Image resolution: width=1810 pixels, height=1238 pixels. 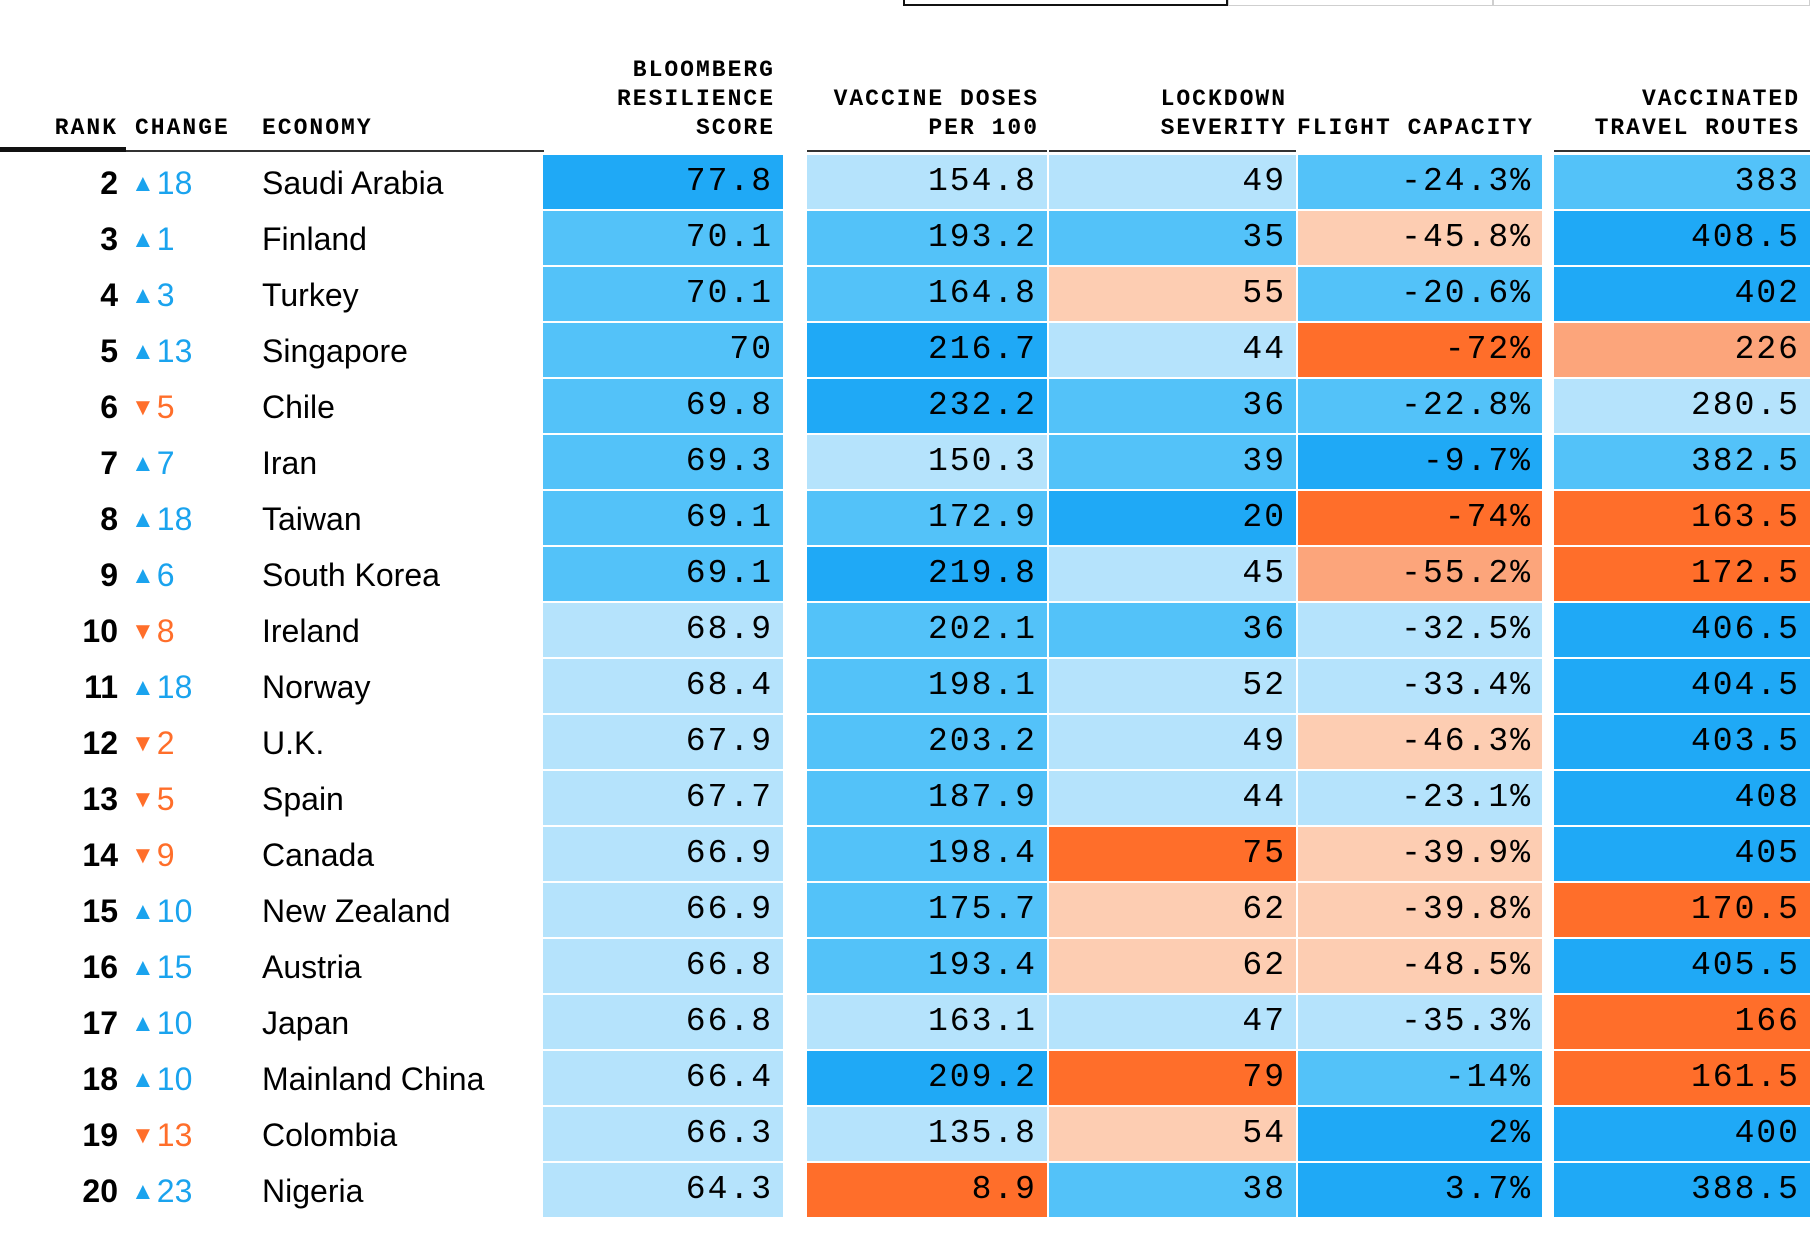 What do you see at coordinates (63, 149) in the screenshot?
I see `header-rule-active` at bounding box center [63, 149].